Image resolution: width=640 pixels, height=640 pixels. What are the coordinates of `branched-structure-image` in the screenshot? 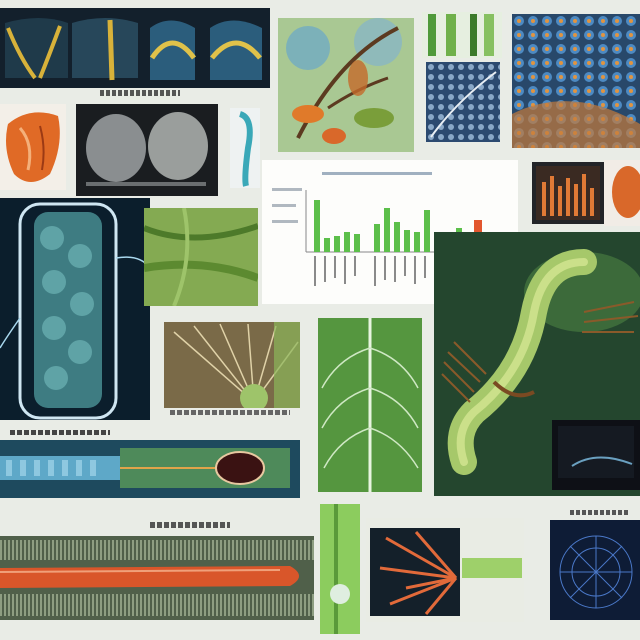 It's located at (445, 570).